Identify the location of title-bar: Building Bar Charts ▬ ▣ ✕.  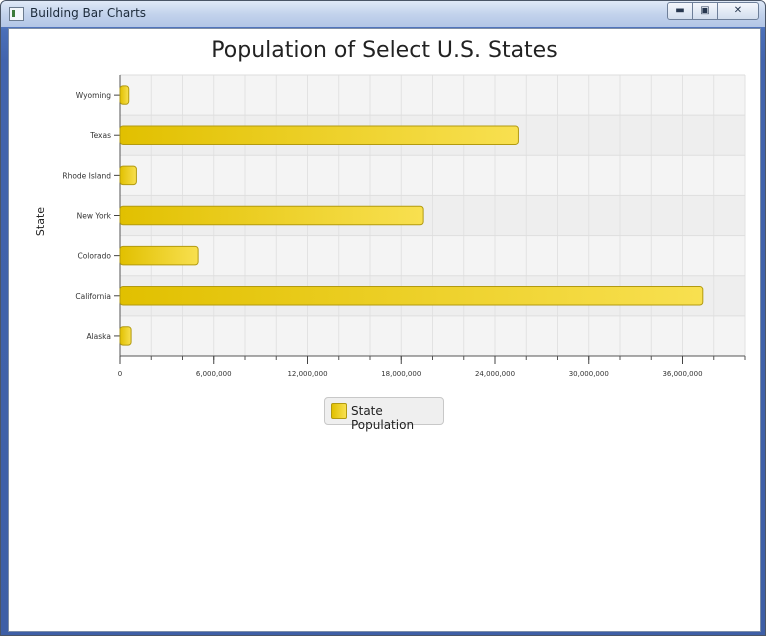
(383, 14).